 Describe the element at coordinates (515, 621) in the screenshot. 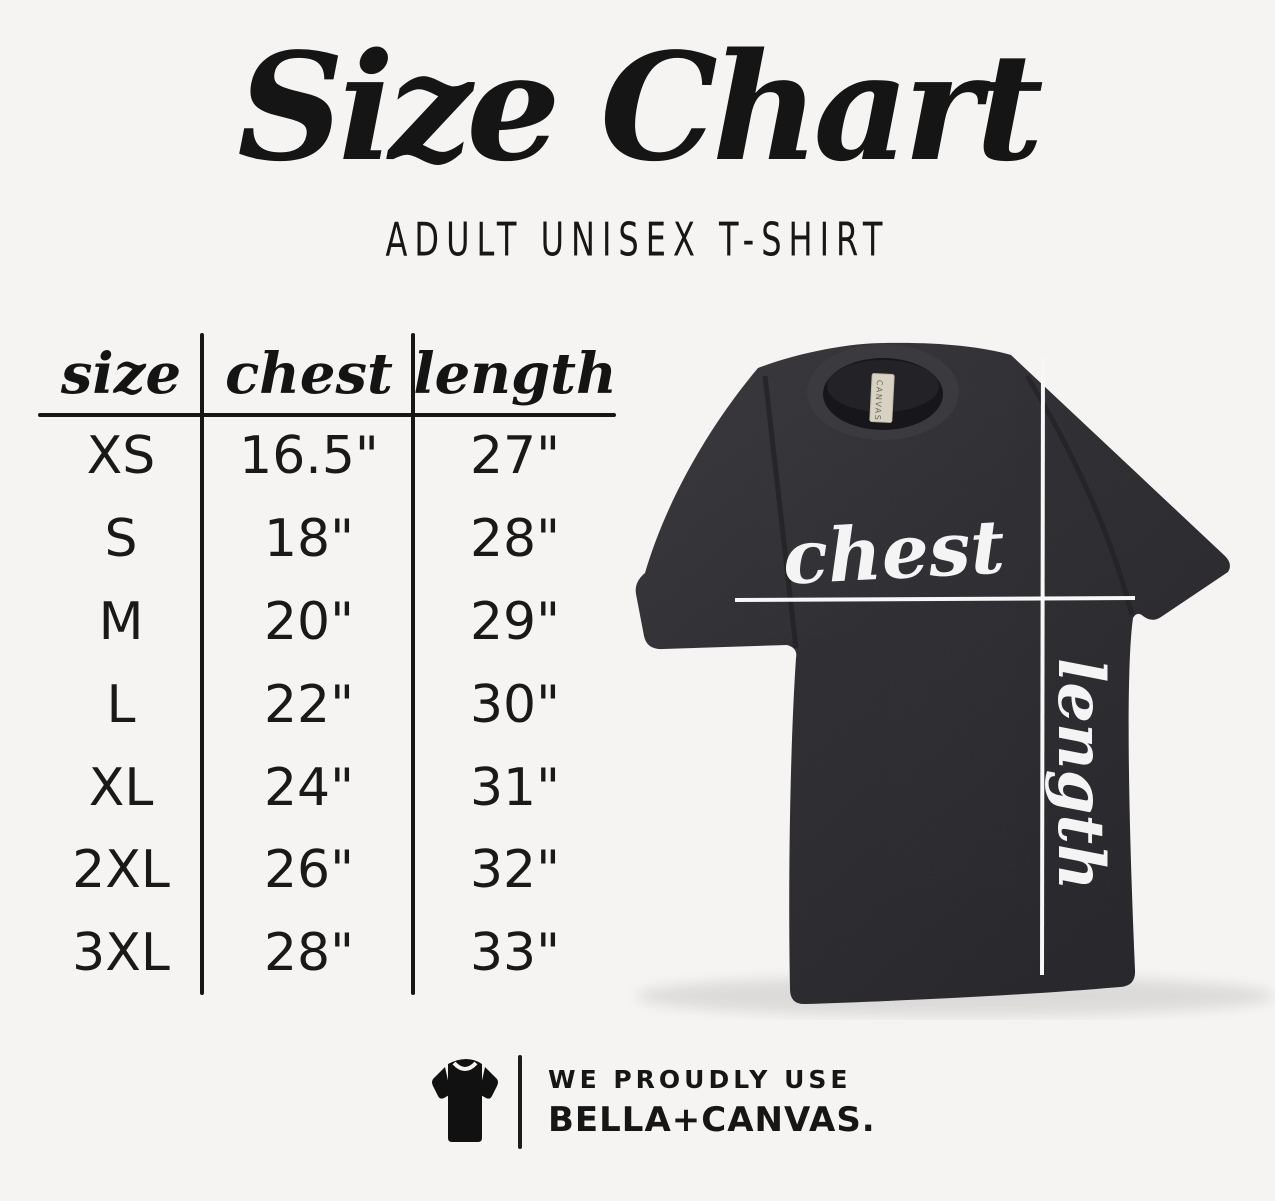

I see `length-cell: 29"` at that location.